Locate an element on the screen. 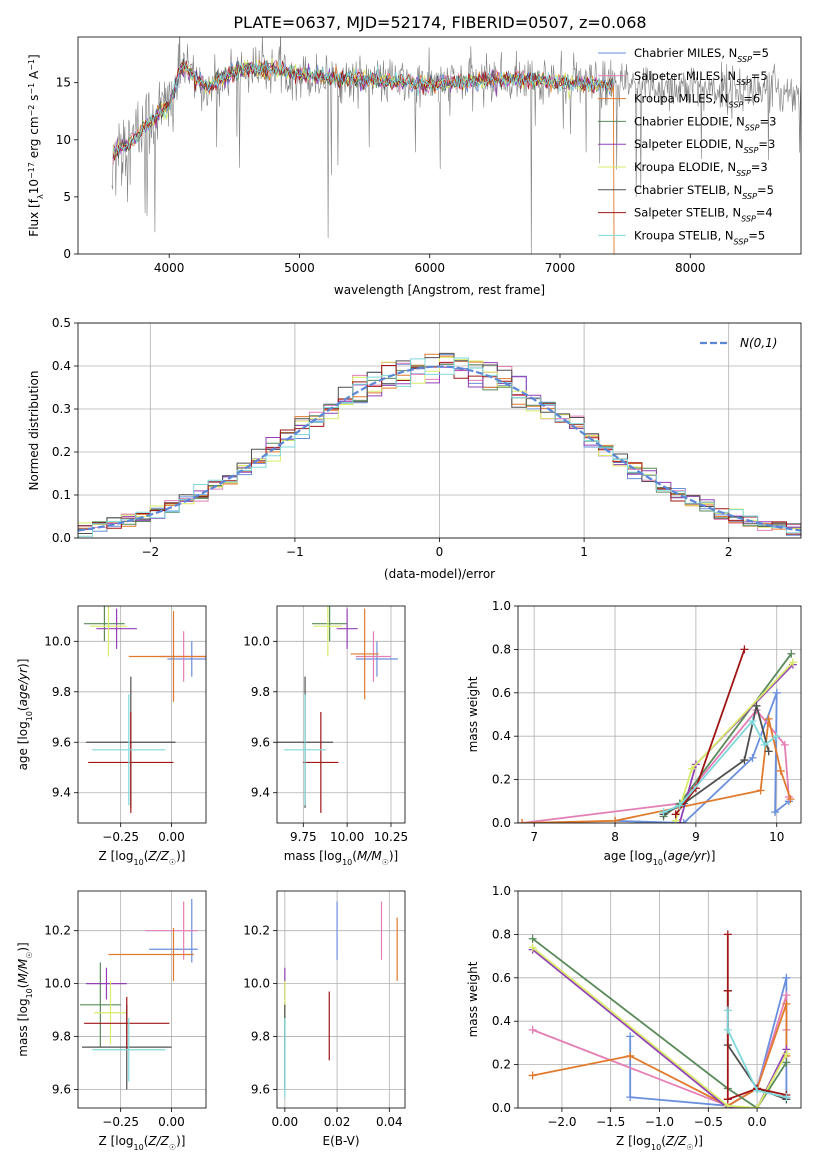 The image size is (819, 1174). x-tick-label: −1.5 is located at coordinates (610, 1122).